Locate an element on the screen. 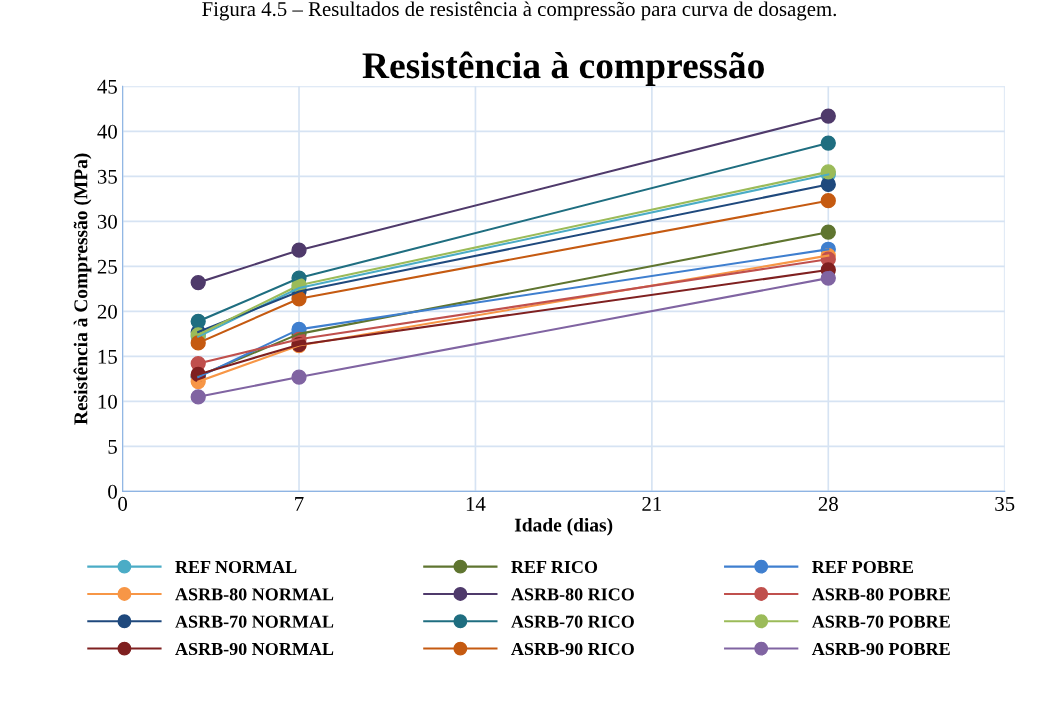 The width and height of the screenshot is (1039, 702). x-tick-label: 0 is located at coordinates (123, 503).